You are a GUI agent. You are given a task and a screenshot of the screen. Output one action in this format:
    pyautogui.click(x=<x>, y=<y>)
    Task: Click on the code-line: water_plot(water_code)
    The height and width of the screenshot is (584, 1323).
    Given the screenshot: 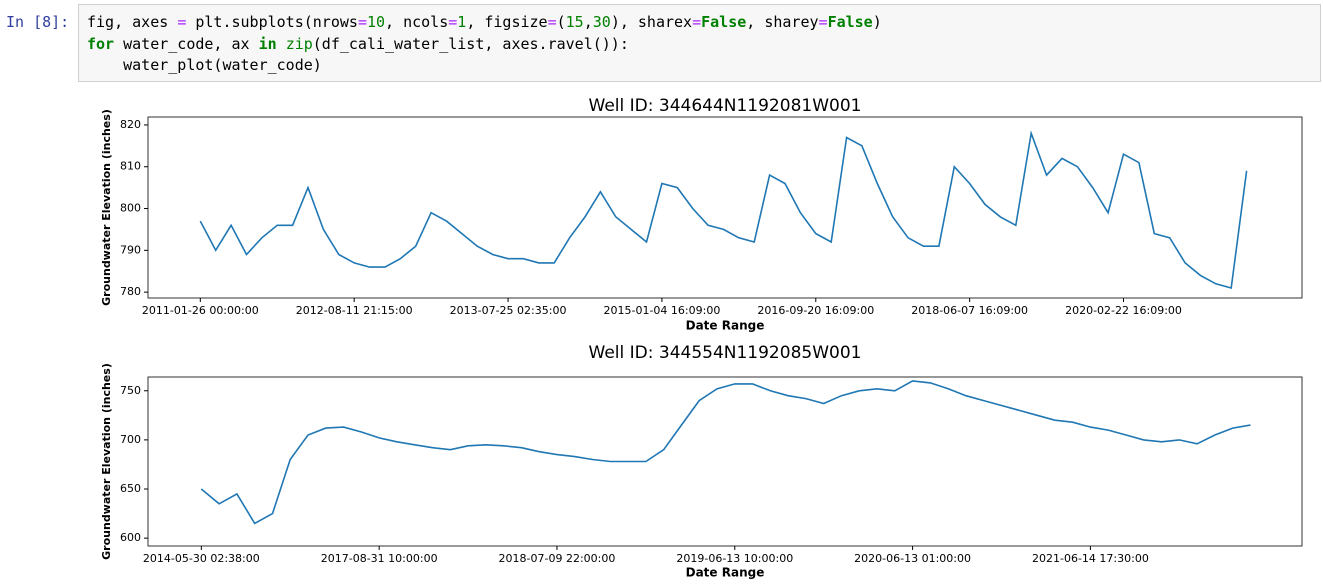 What is the action you would take?
    pyautogui.click(x=204, y=65)
    